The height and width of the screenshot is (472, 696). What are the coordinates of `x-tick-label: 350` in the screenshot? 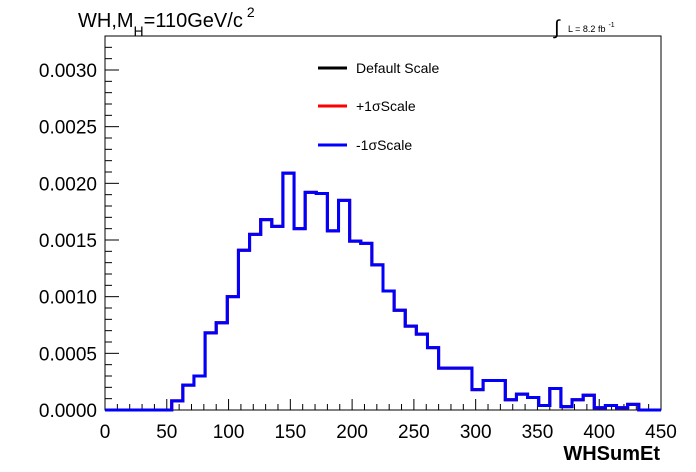 It's located at (538, 432).